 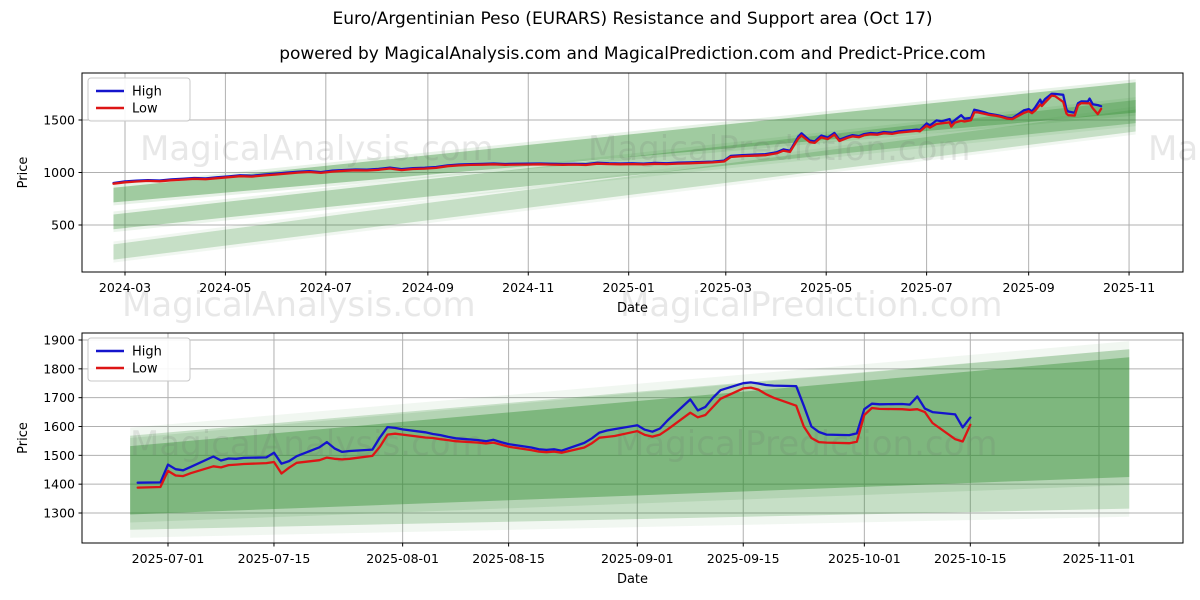 What do you see at coordinates (428, 287) in the screenshot?
I see `svg-text: 2024-09` at bounding box center [428, 287].